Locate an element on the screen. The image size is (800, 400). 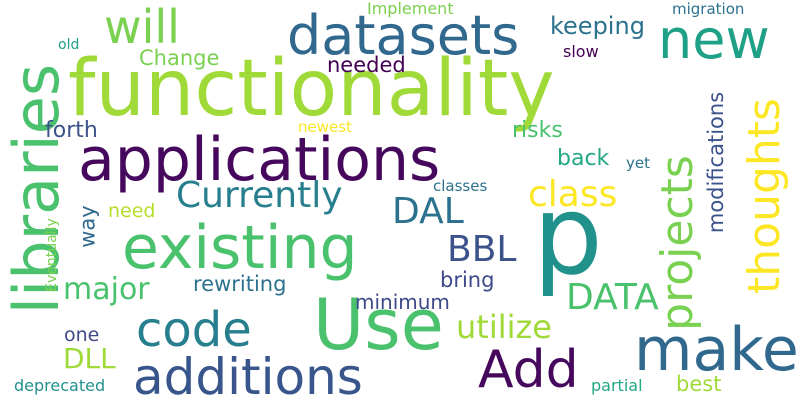
word-additions: additions is located at coordinates (248, 374).